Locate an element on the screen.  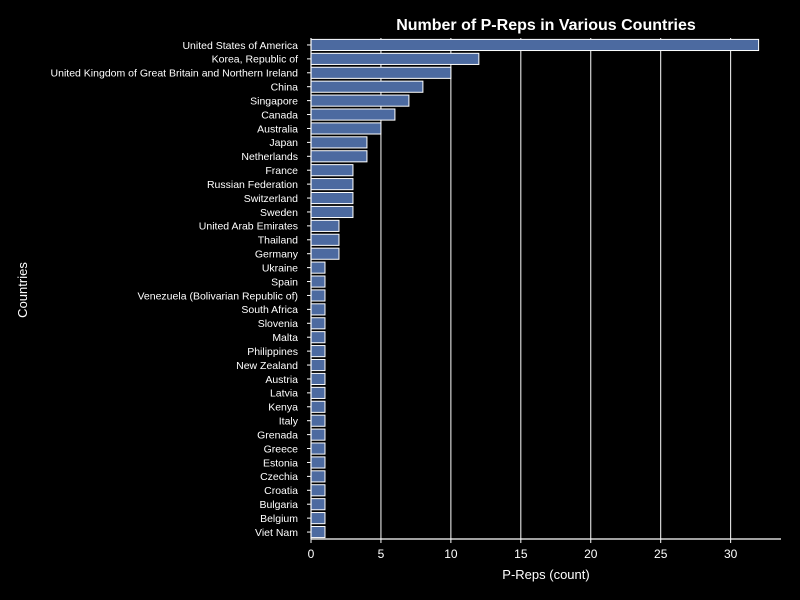
y-axis-label: Countries is located at coordinates (22, 290).